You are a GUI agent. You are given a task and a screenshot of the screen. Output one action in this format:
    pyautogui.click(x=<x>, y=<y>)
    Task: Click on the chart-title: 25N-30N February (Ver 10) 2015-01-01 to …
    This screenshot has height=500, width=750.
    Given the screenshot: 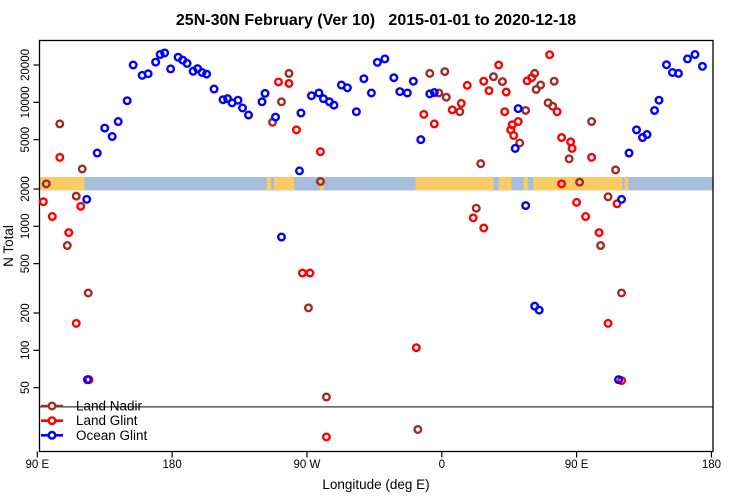 What is the action you would take?
    pyautogui.click(x=376, y=20)
    